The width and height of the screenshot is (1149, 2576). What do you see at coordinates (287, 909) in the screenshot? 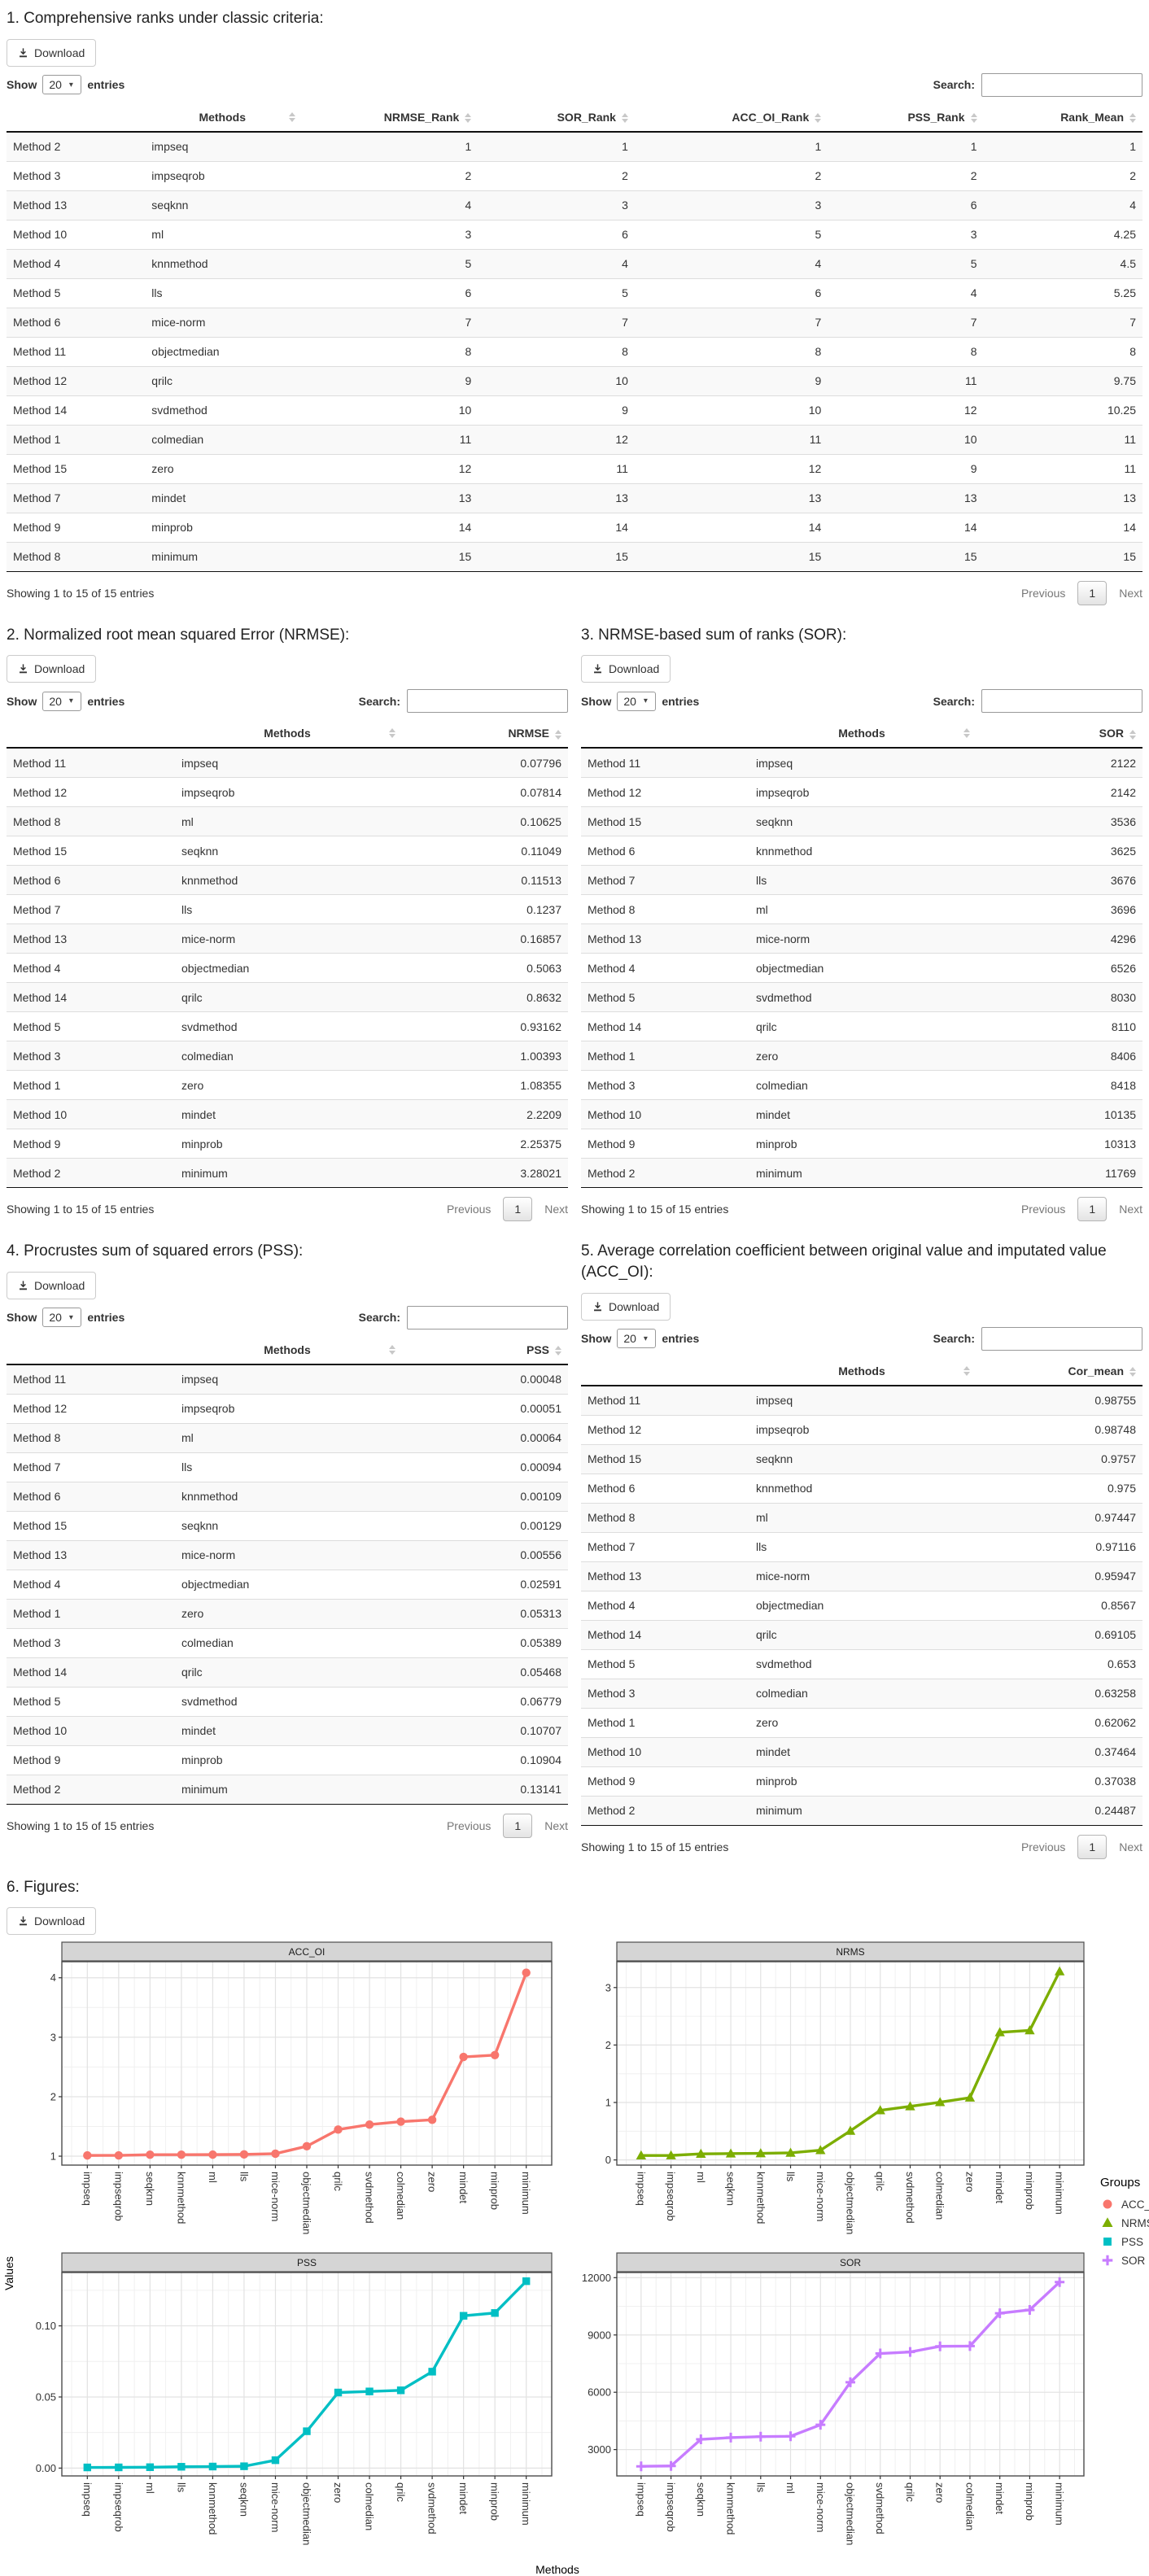
I see `table-row: Method 7 lls 0.1237` at bounding box center [287, 909].